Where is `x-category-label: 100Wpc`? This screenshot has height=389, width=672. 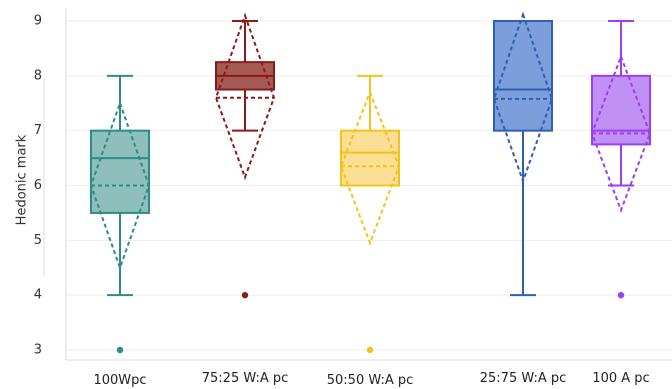
x-category-label: 100Wpc is located at coordinates (119, 380).